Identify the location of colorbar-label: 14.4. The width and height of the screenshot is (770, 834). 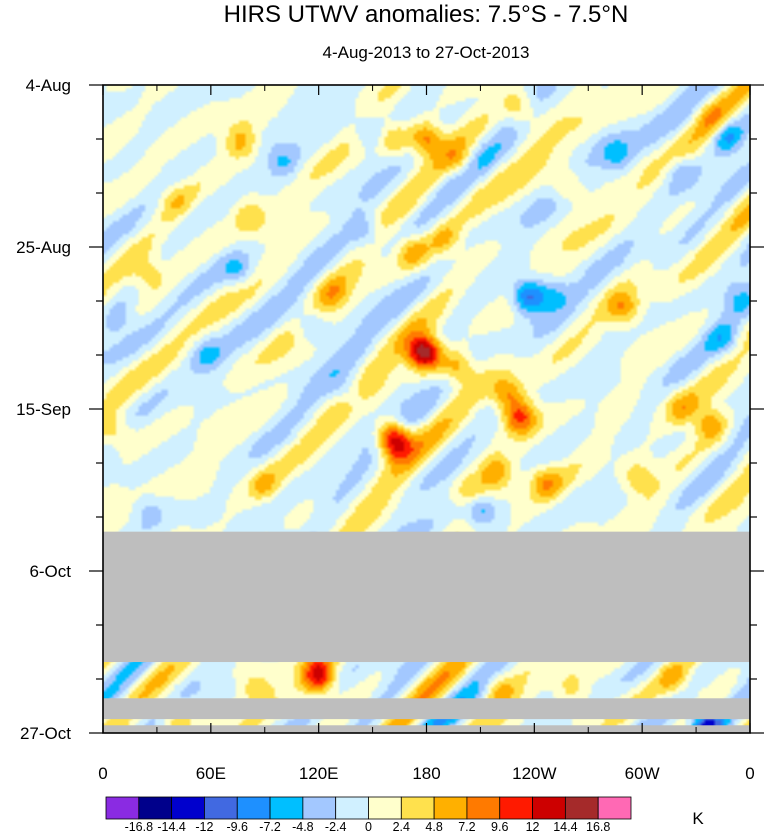
(565, 827).